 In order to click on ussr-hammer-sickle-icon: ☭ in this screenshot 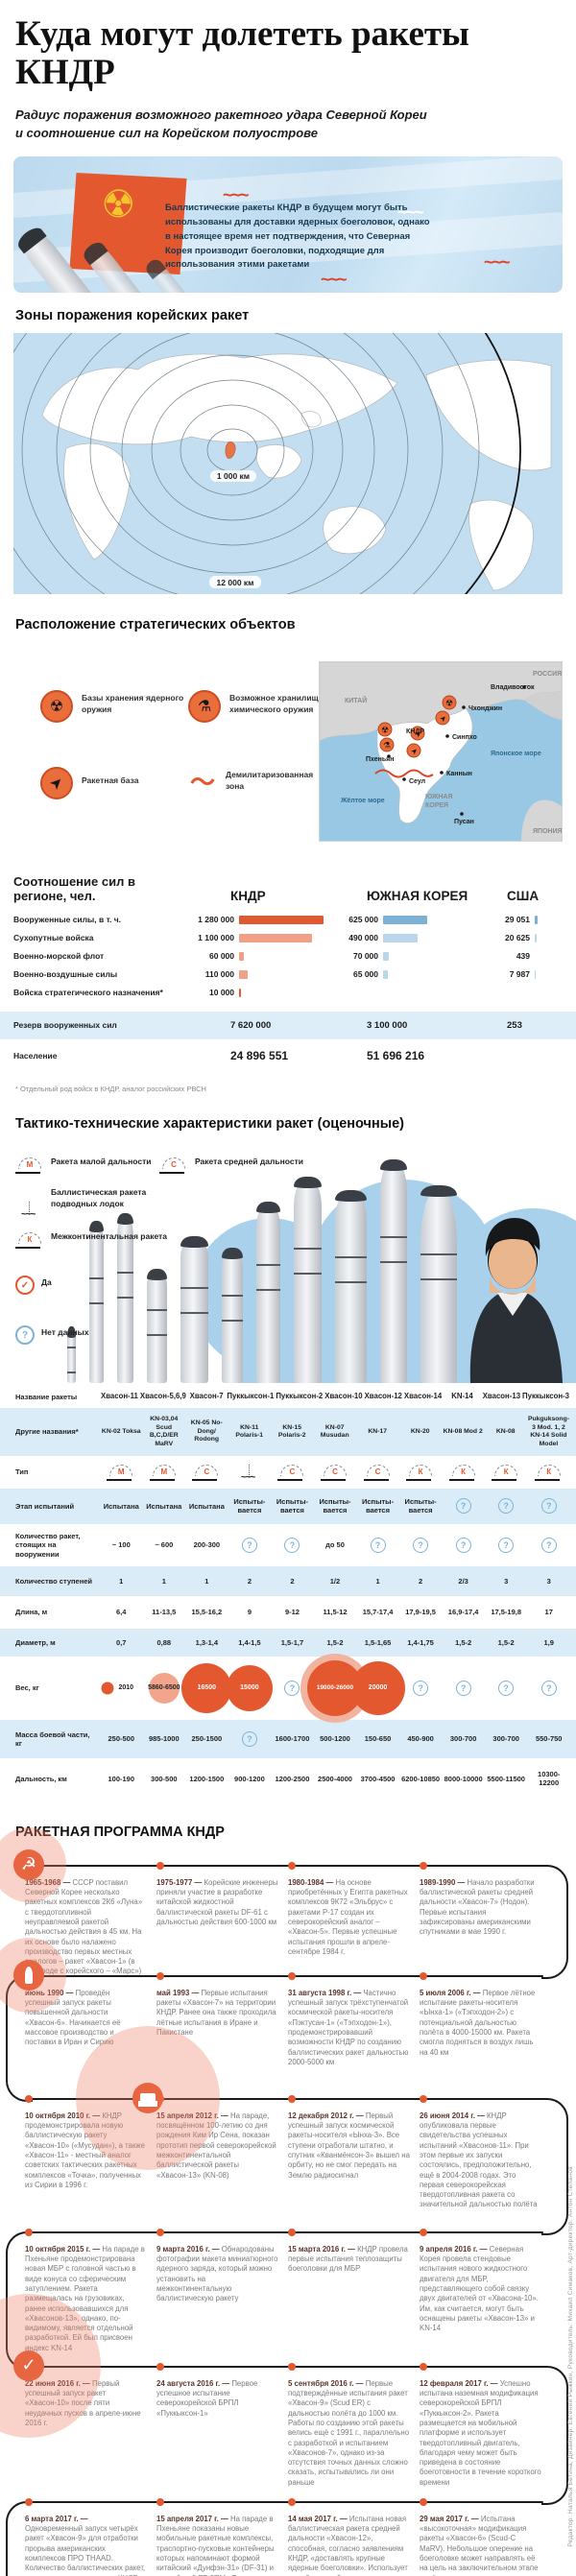, I will do `click(29, 1864)`.